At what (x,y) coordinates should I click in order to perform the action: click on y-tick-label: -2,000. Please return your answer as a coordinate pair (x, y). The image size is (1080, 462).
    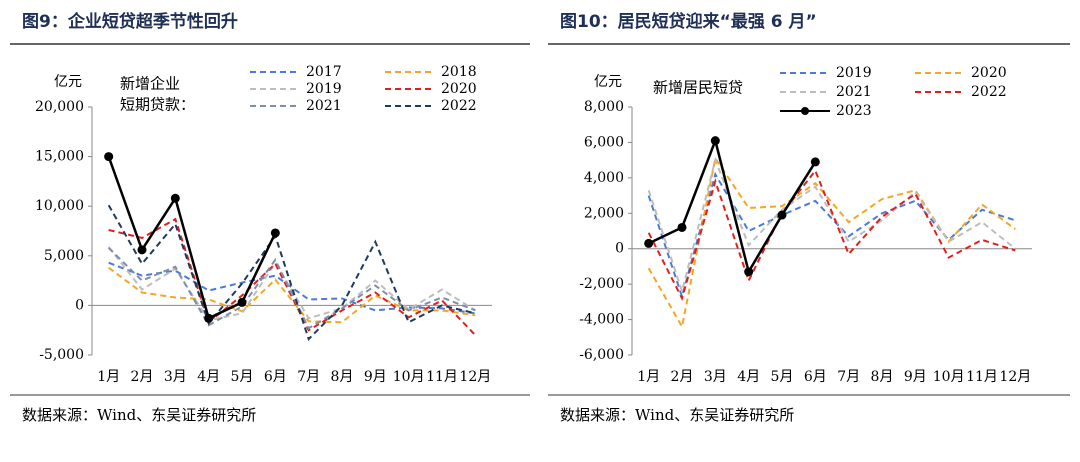
    Looking at the image, I should click on (601, 284).